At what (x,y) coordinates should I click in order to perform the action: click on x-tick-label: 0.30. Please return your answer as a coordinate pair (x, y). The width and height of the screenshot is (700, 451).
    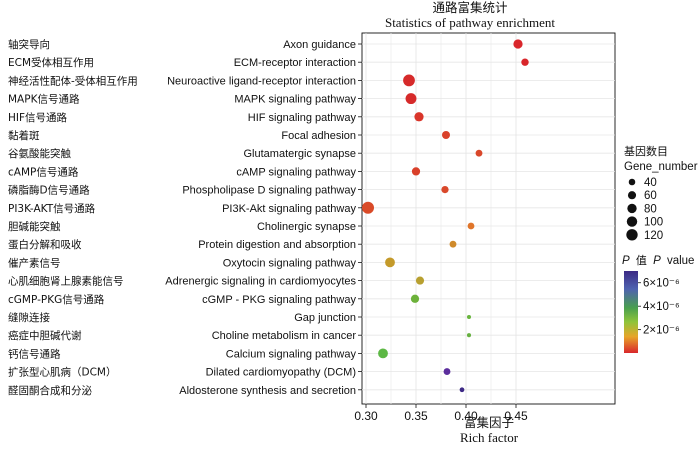
    Looking at the image, I should click on (366, 416).